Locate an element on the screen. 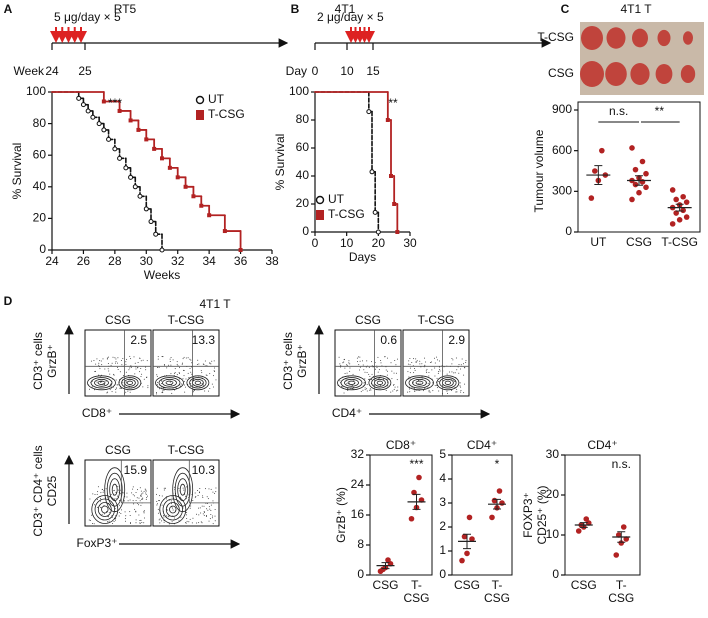 Image resolution: width=708 pixels, height=618 pixels. gate-percentage: 0.6 is located at coordinates (388, 340).